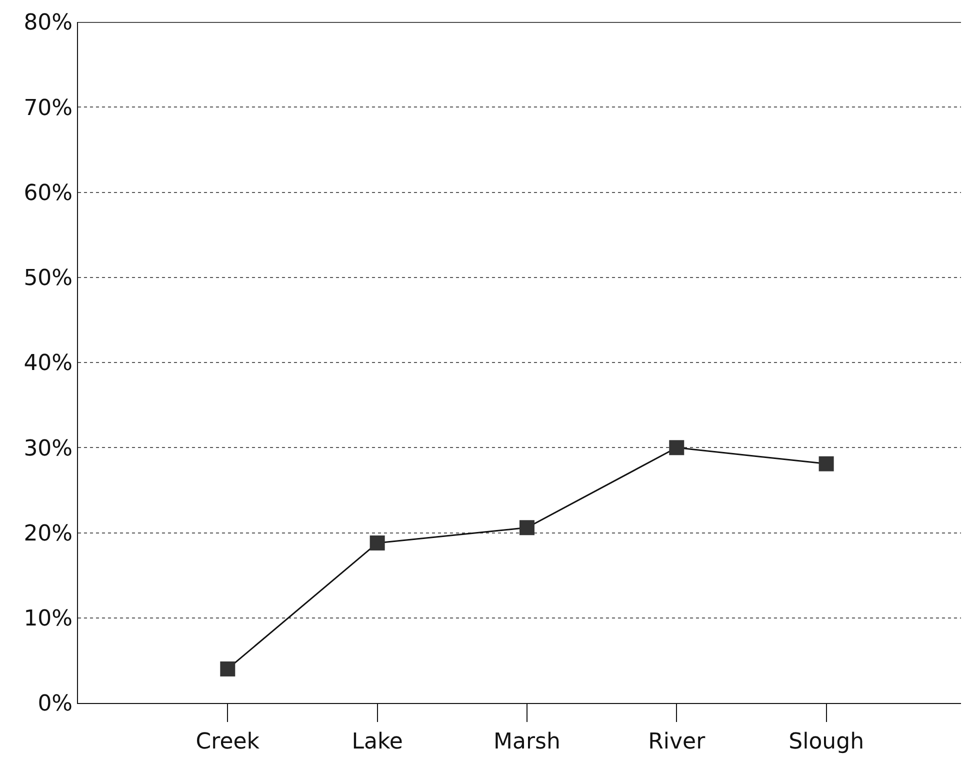 The width and height of the screenshot is (963, 783). Describe the element at coordinates (527, 741) in the screenshot. I see `x-tick-label: Marsh` at that location.